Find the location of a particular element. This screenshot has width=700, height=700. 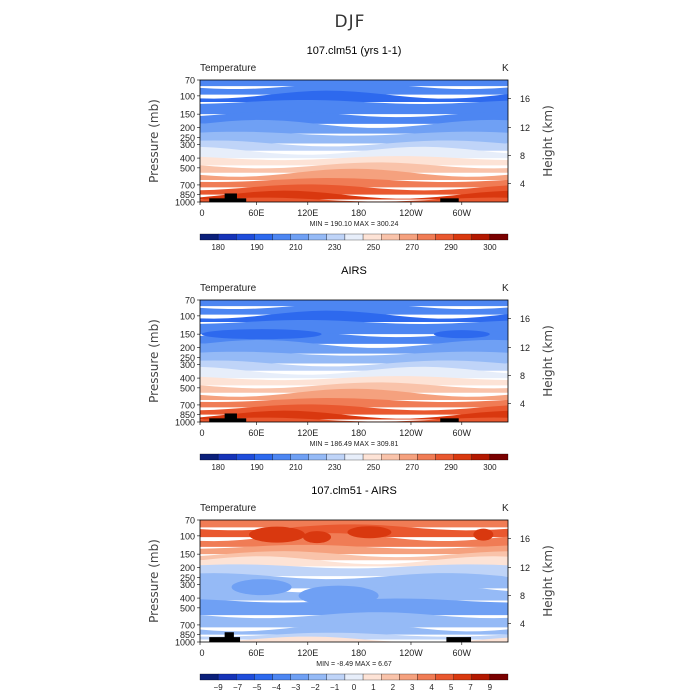

colorbar-tick-label: 300 is located at coordinates (490, 247).